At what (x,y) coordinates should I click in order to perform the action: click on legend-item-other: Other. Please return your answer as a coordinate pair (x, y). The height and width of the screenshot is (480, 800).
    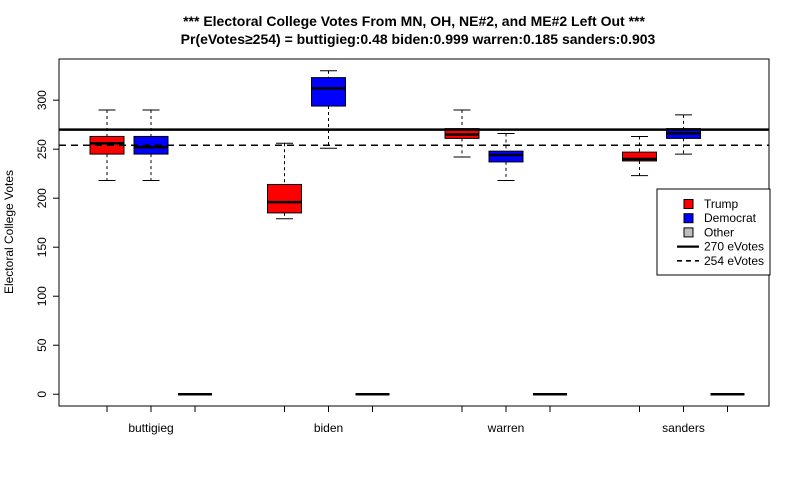
    Looking at the image, I should click on (708, 232).